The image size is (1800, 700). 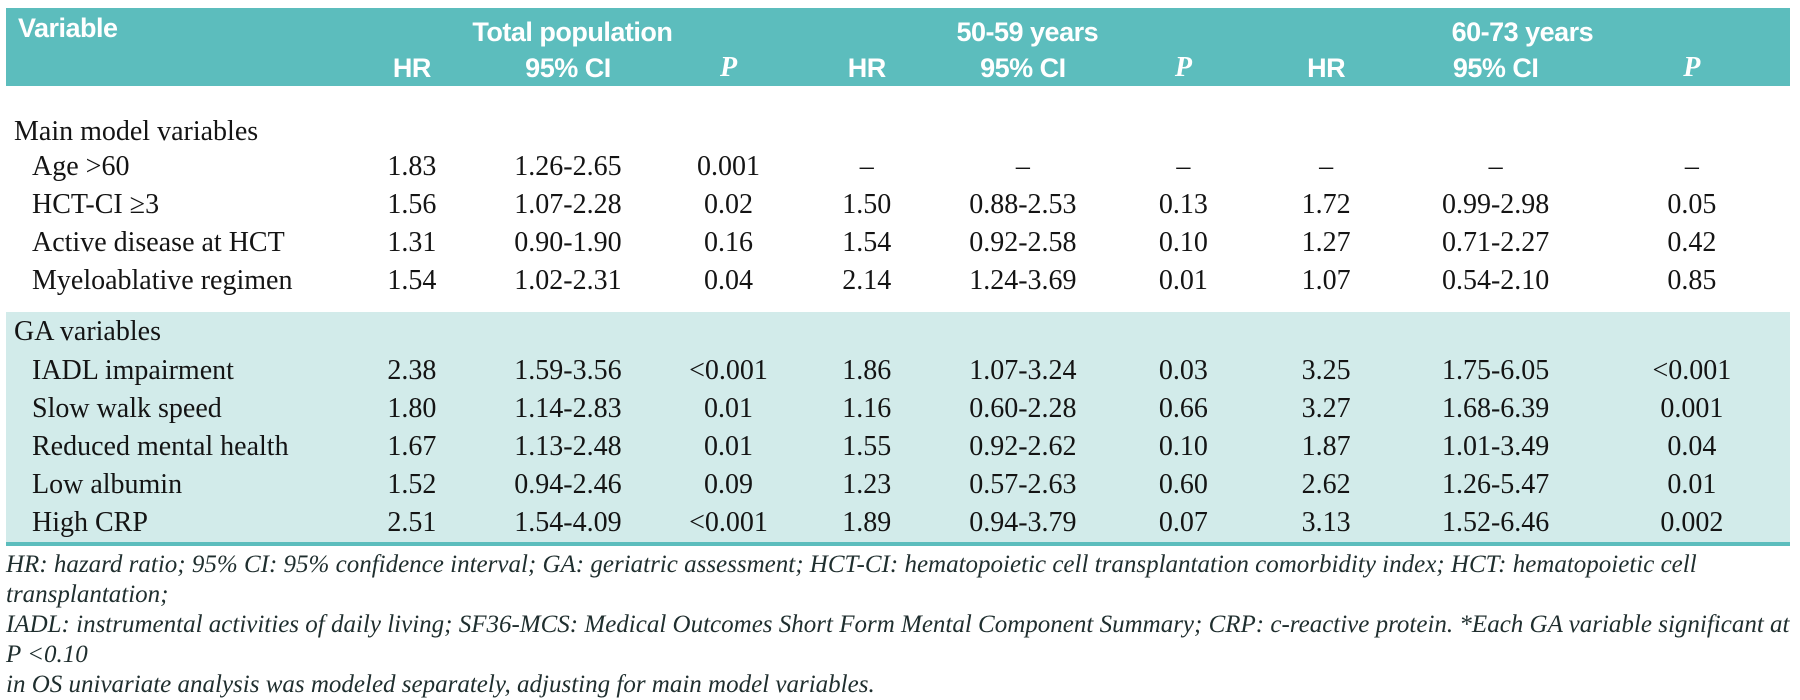 I want to click on cell-ci: 0.54-2.10, so click(x=1495, y=280).